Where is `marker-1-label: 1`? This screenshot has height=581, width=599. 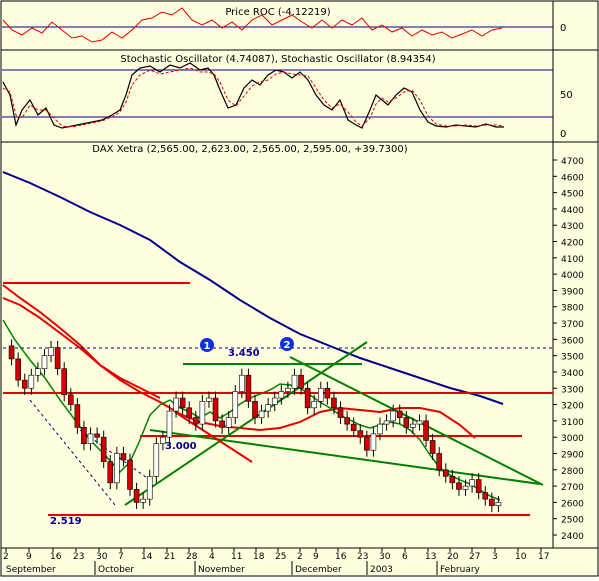 marker-1-label: 1 is located at coordinates (207, 346).